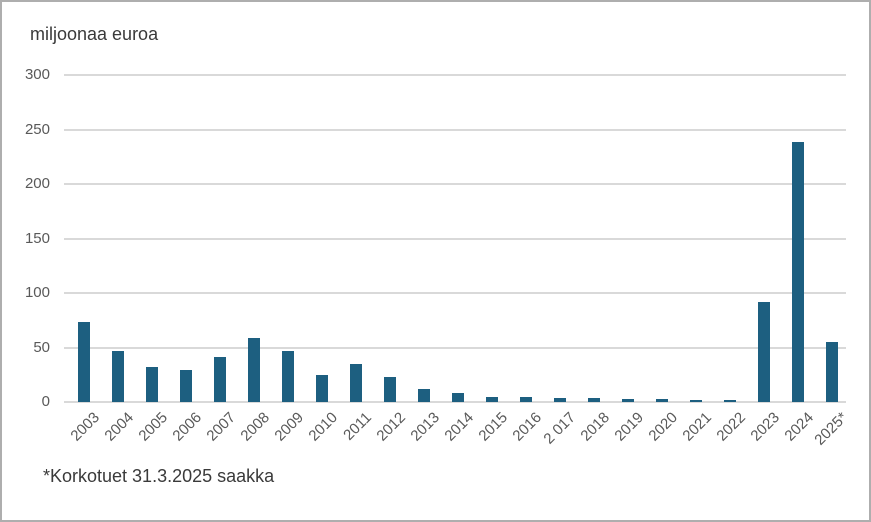 The height and width of the screenshot is (522, 871). Describe the element at coordinates (186, 386) in the screenshot. I see `bar-2006` at that location.